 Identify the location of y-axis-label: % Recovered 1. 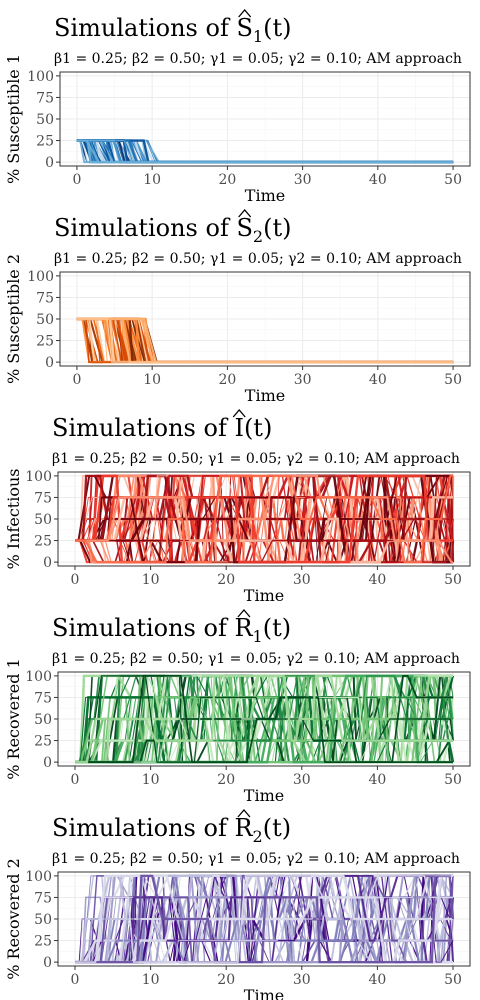
(13, 719).